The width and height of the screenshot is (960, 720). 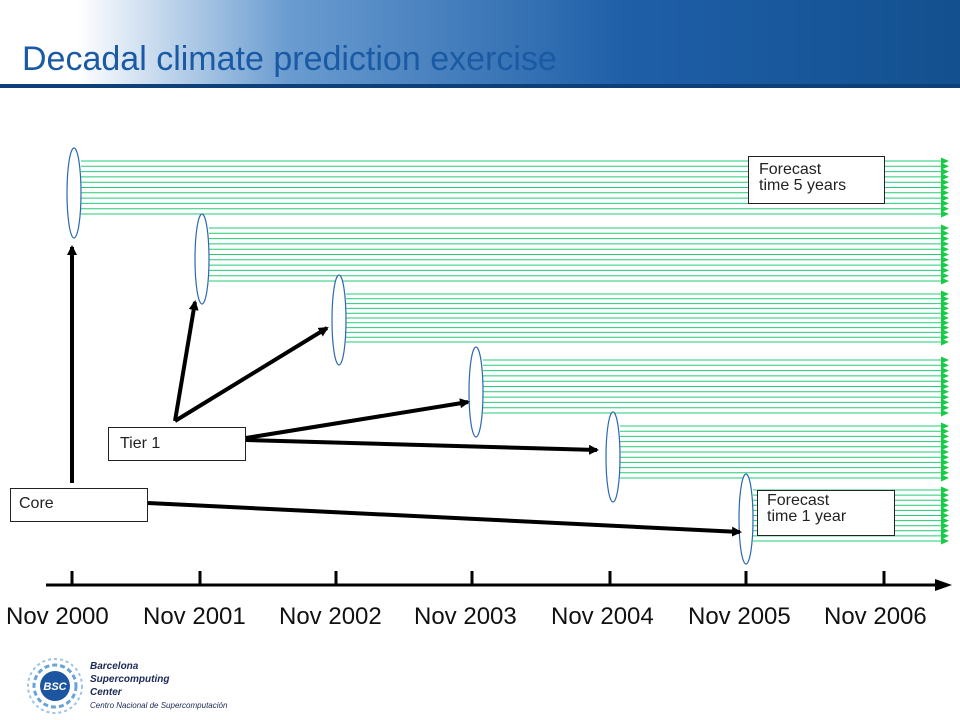 What do you see at coordinates (739, 616) in the screenshot?
I see `date-label-2005: Nov 2005` at bounding box center [739, 616].